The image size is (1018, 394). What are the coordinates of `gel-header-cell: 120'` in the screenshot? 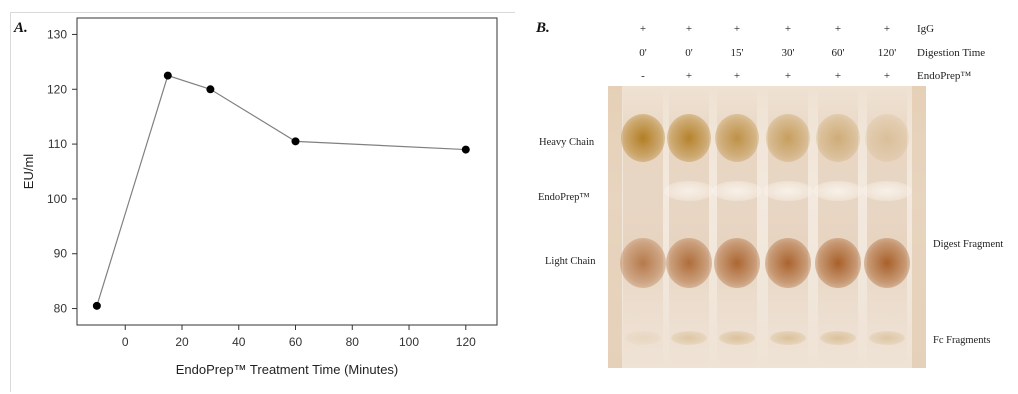 It's located at (887, 53).